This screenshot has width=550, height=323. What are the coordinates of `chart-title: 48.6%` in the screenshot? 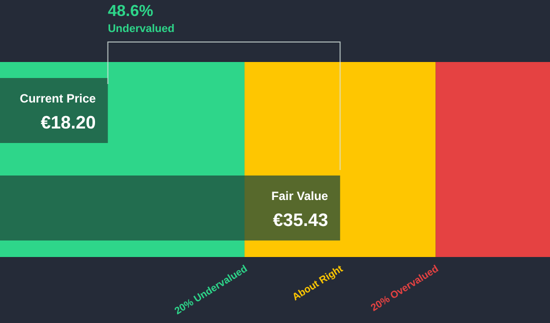 It's located at (131, 11).